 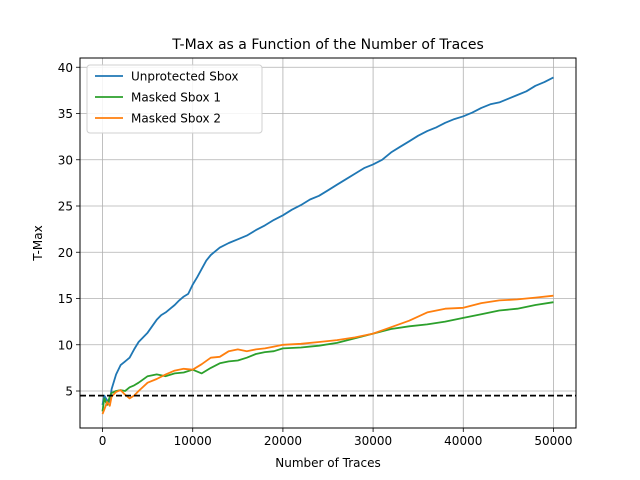 I want to click on y-tick-label: 15, so click(x=65, y=299).